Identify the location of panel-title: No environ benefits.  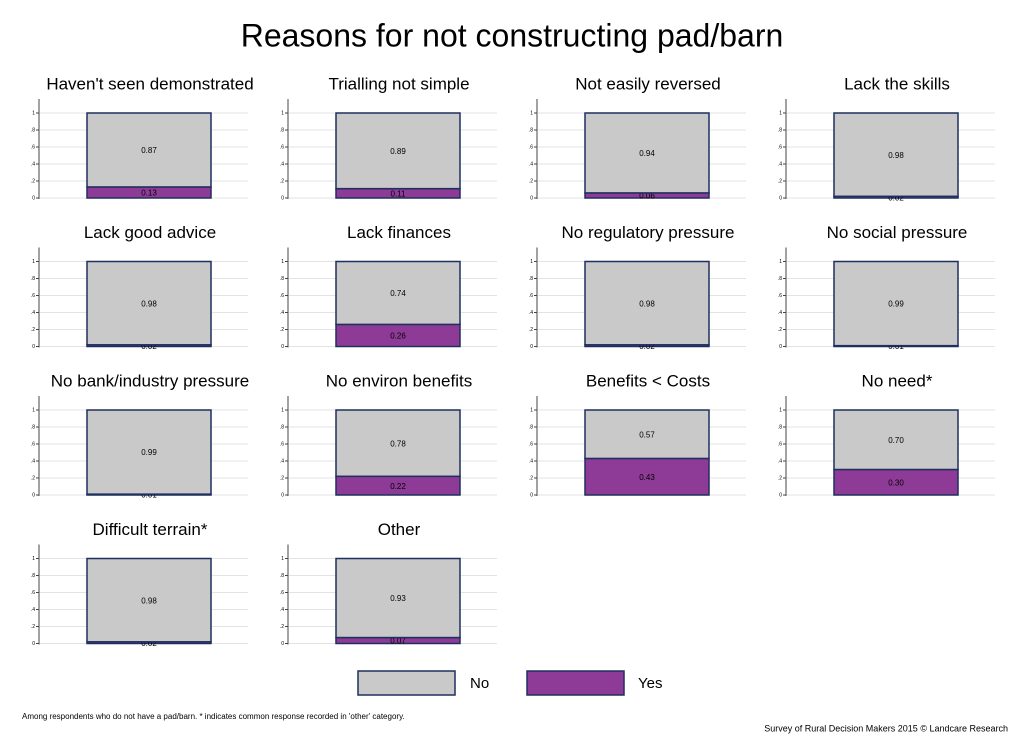
(399, 380).